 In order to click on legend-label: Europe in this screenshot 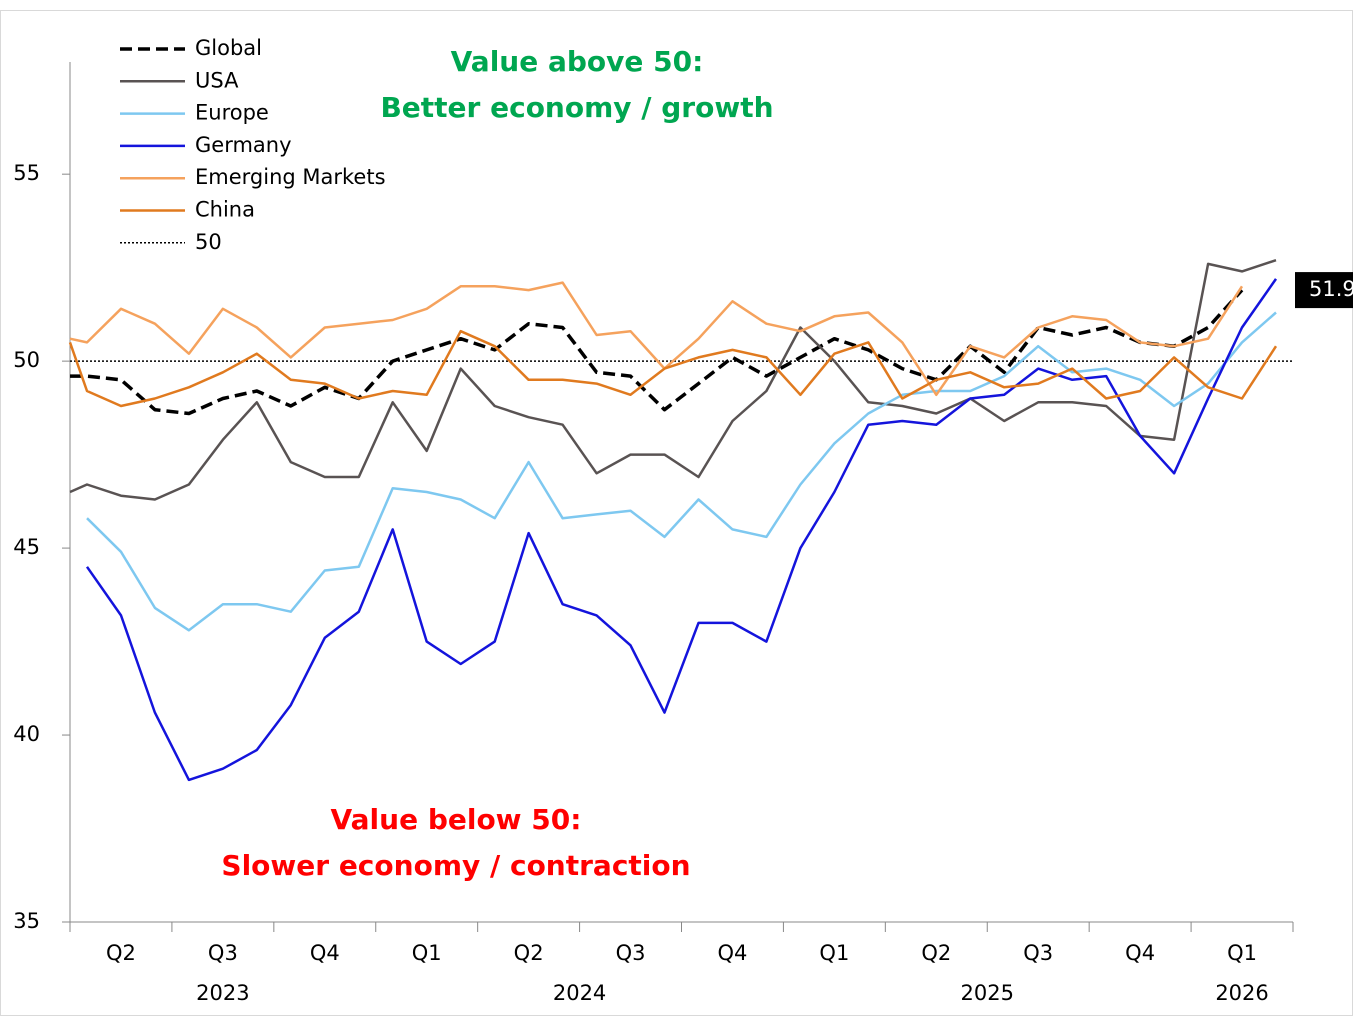, I will do `click(232, 113)`.